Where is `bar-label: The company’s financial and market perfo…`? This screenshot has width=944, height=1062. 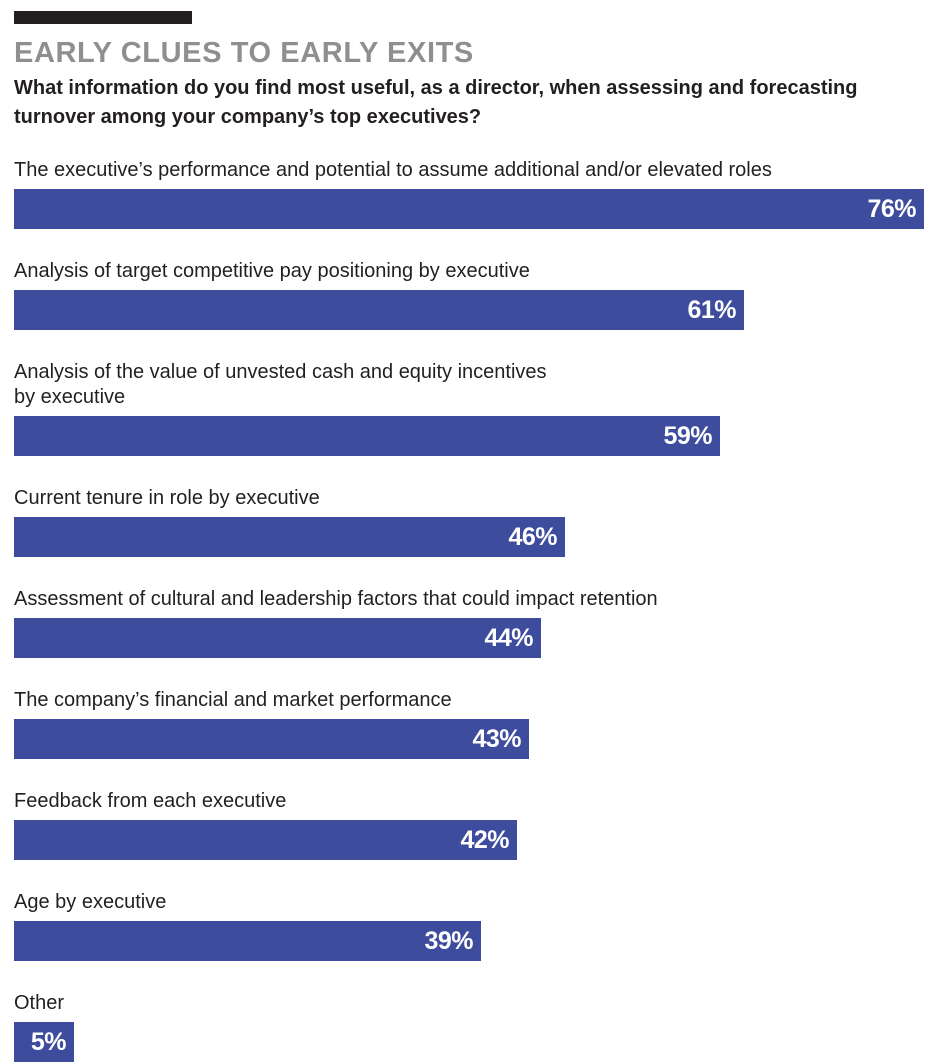 bar-label: The company’s financial and market perfo… is located at coordinates (233, 700).